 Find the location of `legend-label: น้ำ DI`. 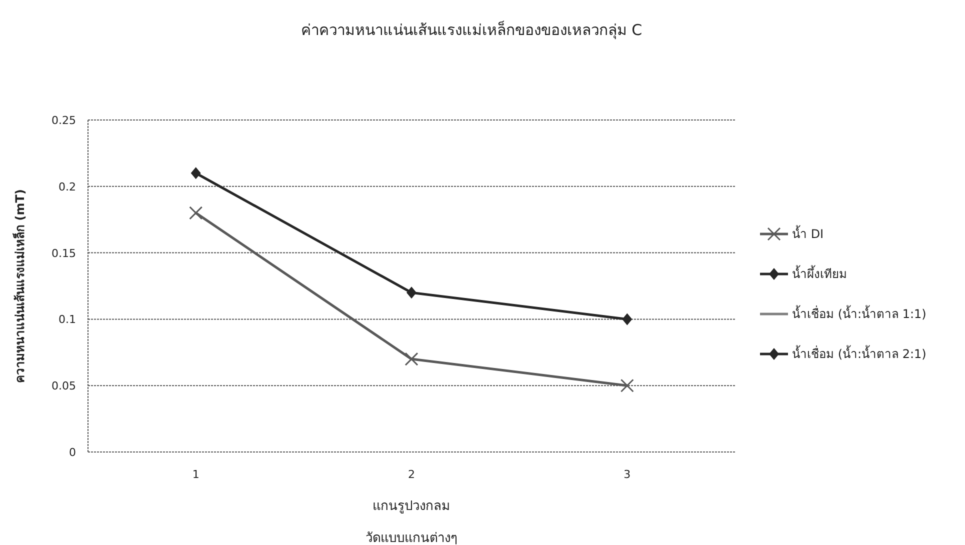

legend-label: น้ำ DI is located at coordinates (808, 233).